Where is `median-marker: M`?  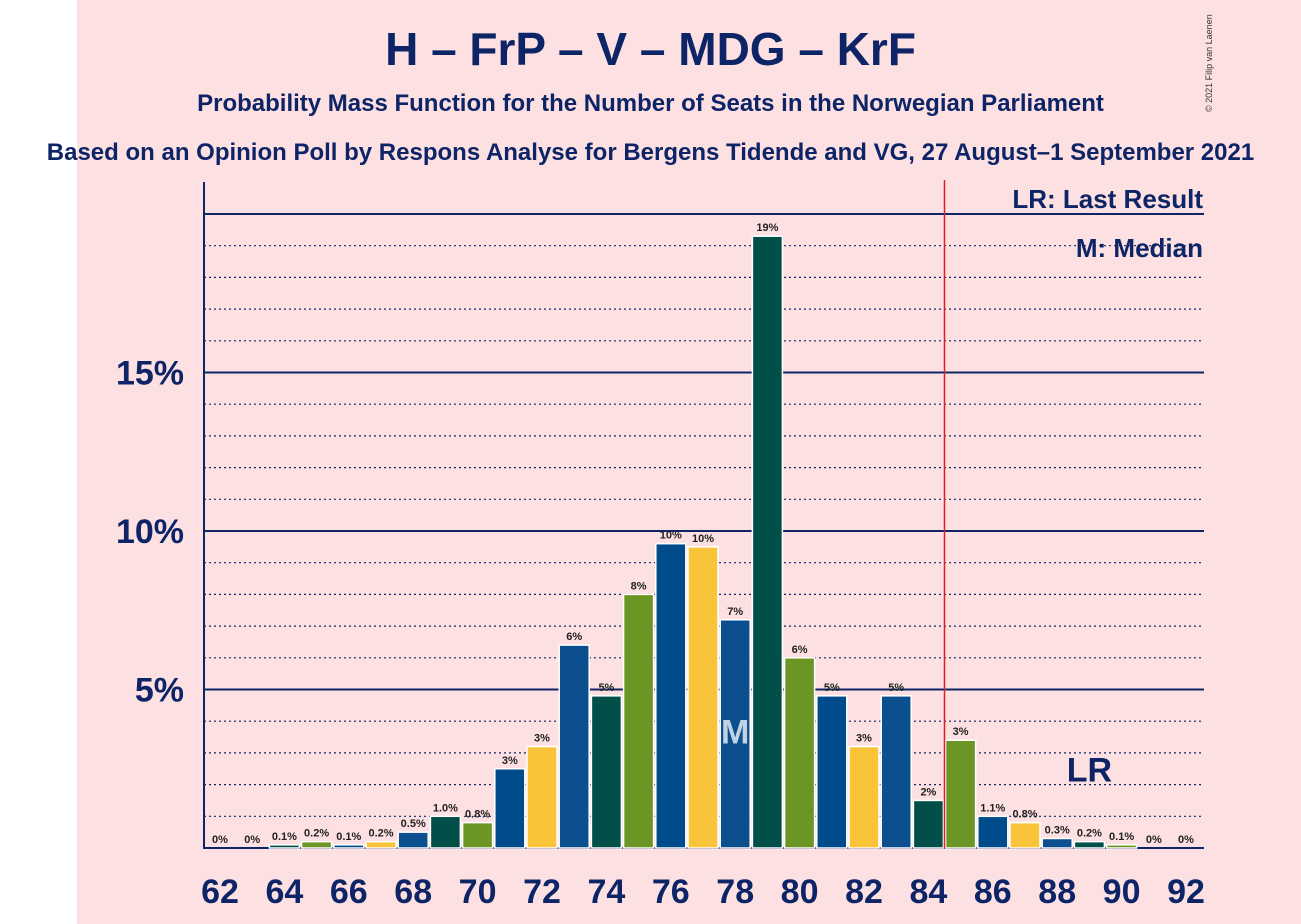
median-marker: M is located at coordinates (735, 732).